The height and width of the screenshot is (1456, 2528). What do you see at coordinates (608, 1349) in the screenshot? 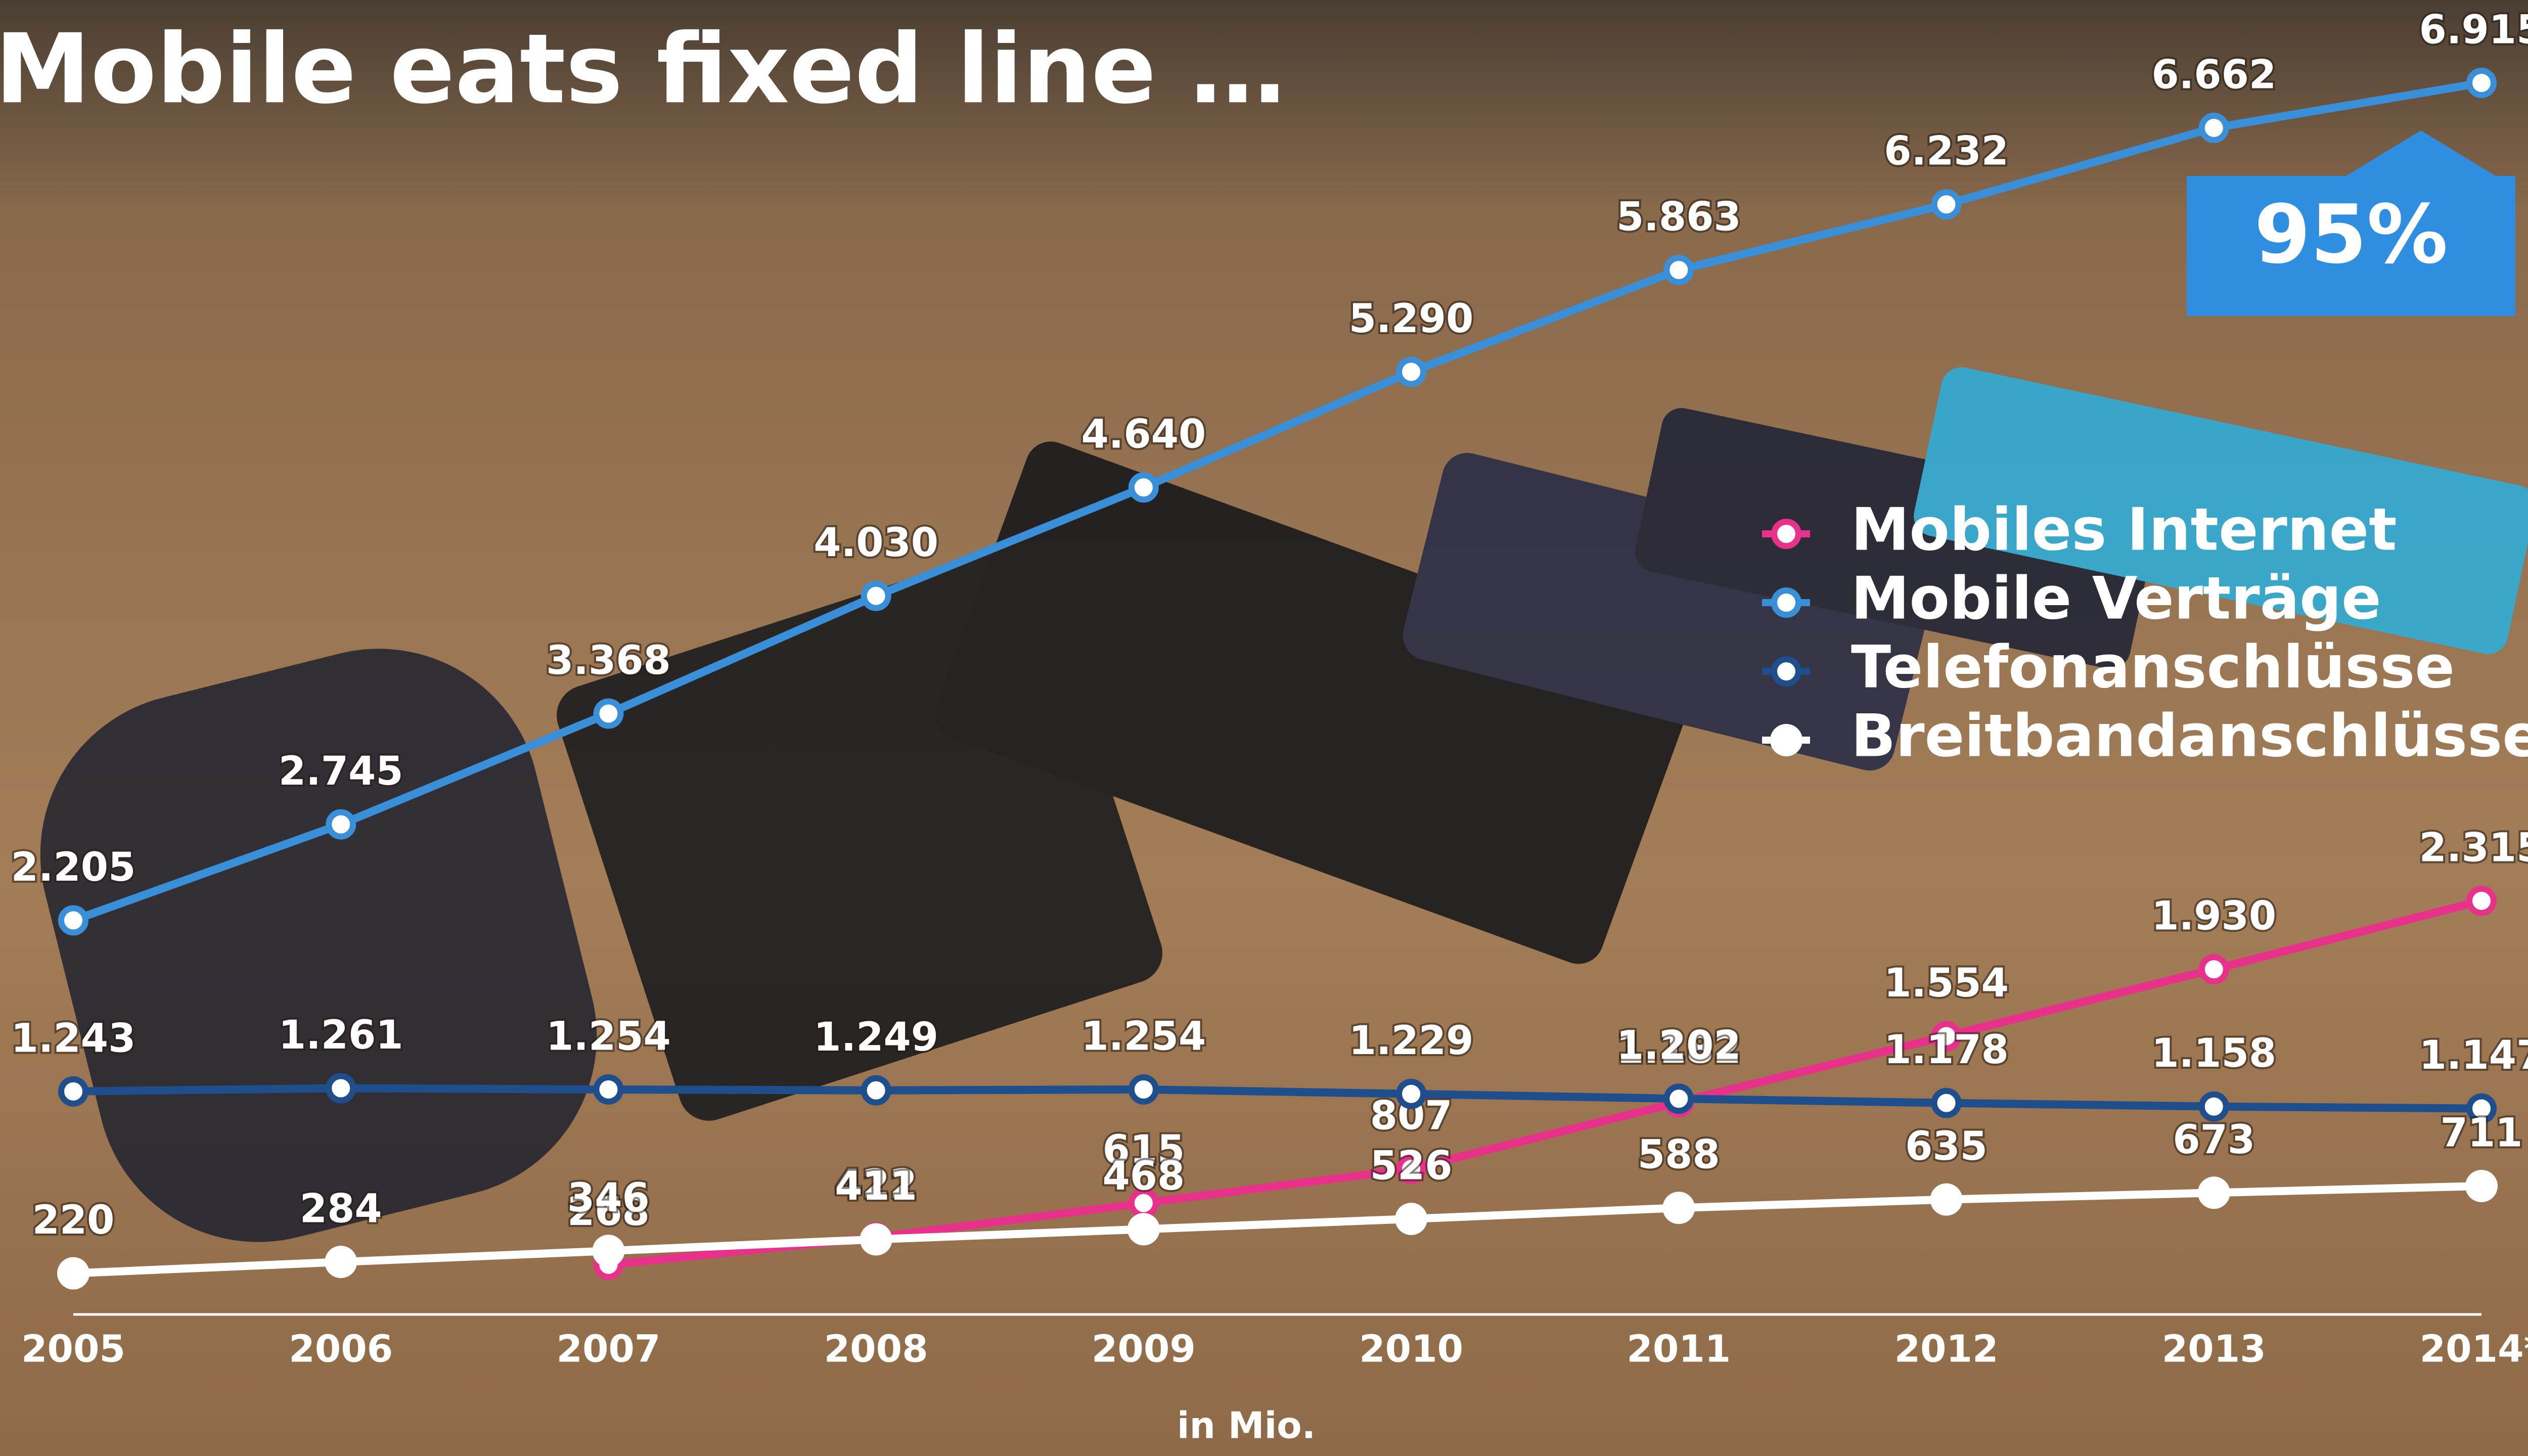
I see `x-tick-label: 2007` at bounding box center [608, 1349].